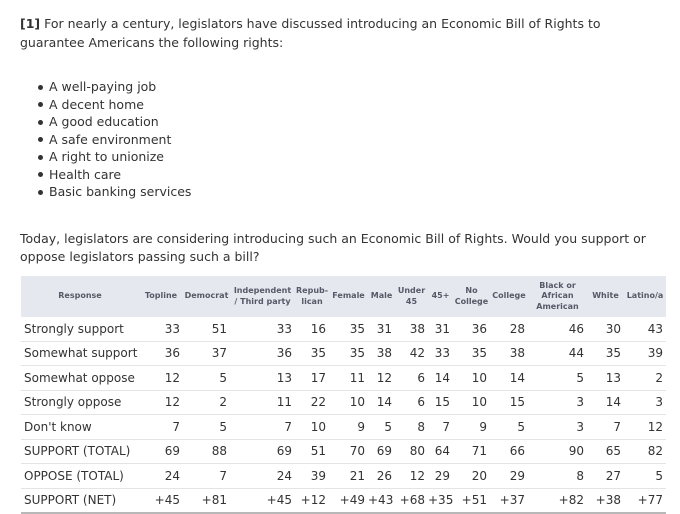 This screenshot has width=680, height=514. What do you see at coordinates (348, 476) in the screenshot?
I see `table-cell: 21` at bounding box center [348, 476].